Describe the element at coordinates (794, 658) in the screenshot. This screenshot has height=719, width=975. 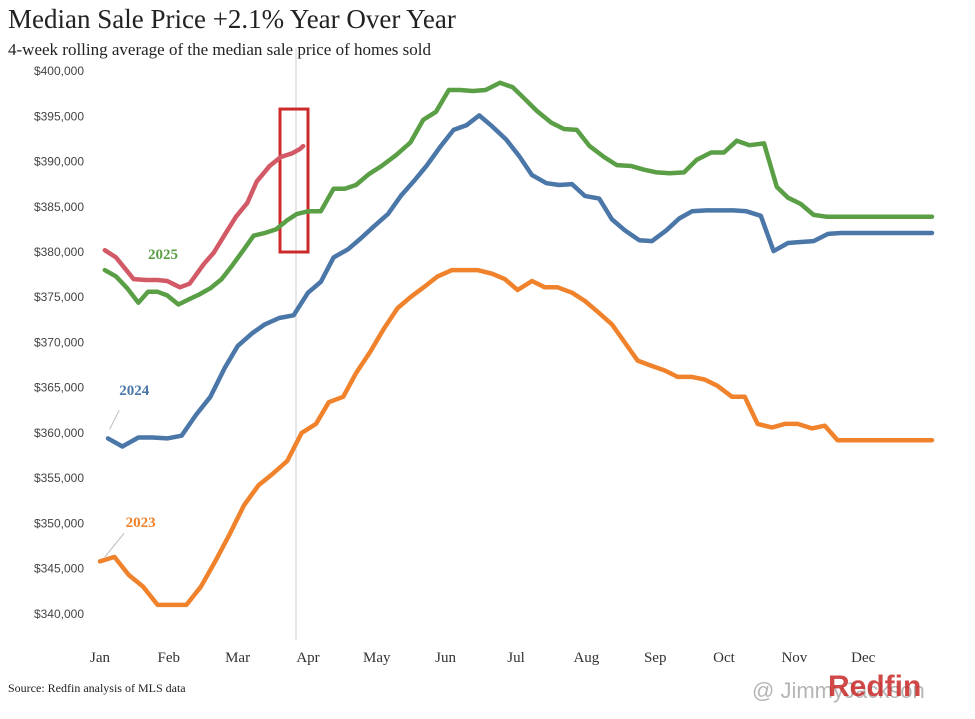
I see `x-tick-label: Nov` at that location.